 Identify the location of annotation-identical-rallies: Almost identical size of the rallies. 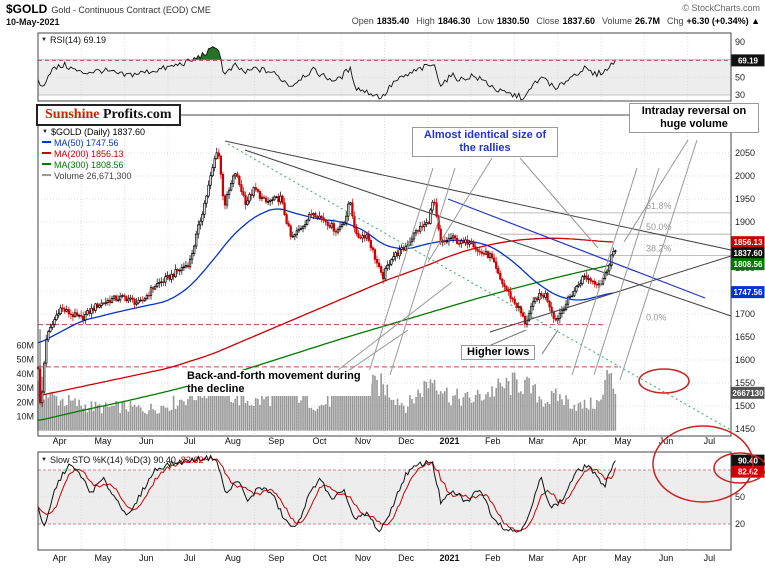
(485, 142).